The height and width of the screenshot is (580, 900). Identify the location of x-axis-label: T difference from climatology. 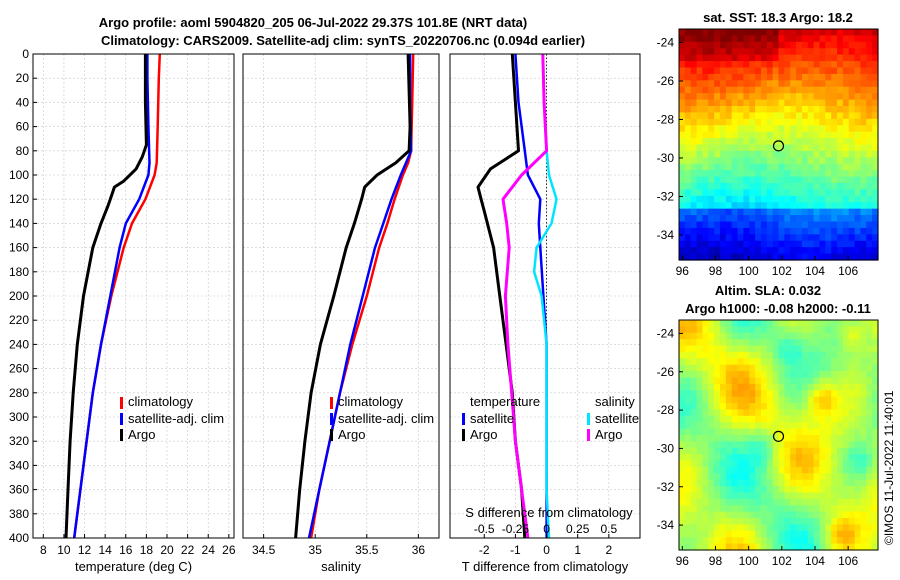
(545, 566).